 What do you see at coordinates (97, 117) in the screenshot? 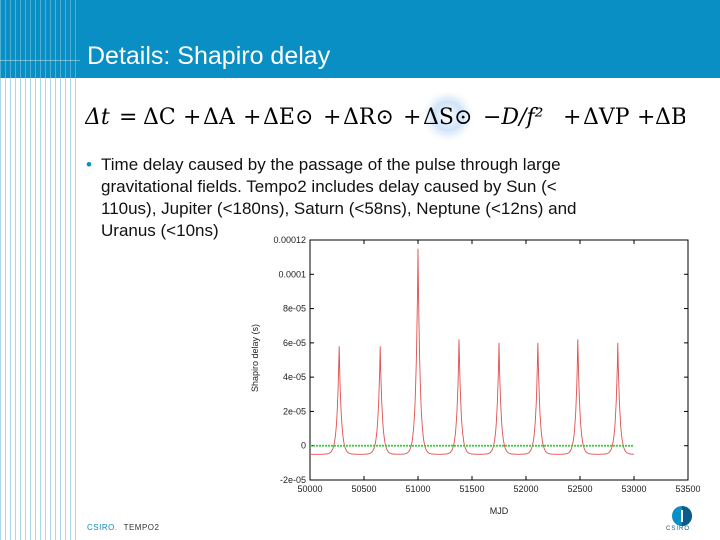
I see `eq-lhs: Δt` at bounding box center [97, 117].